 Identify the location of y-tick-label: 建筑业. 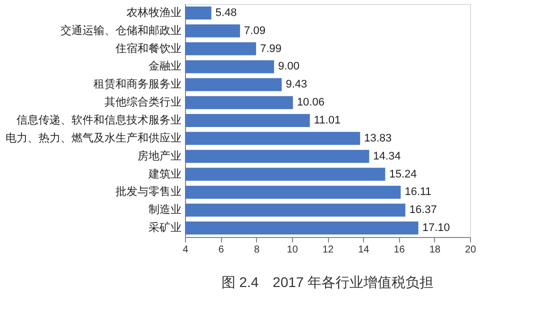
(165, 173).